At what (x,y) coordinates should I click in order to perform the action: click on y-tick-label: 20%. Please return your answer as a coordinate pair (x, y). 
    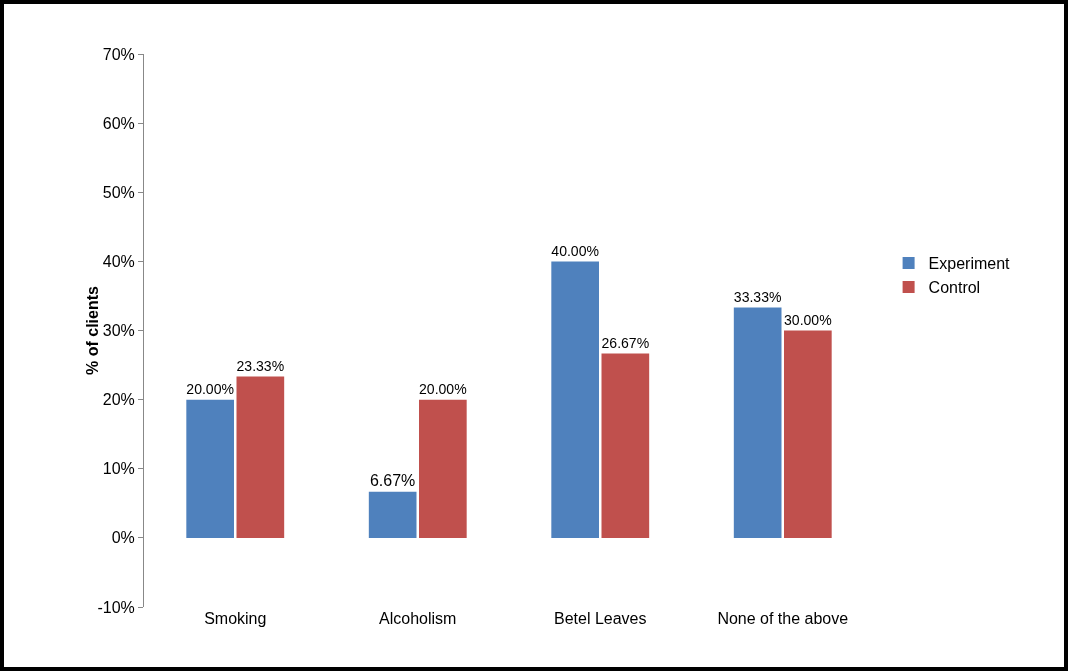
    Looking at the image, I should click on (118, 400).